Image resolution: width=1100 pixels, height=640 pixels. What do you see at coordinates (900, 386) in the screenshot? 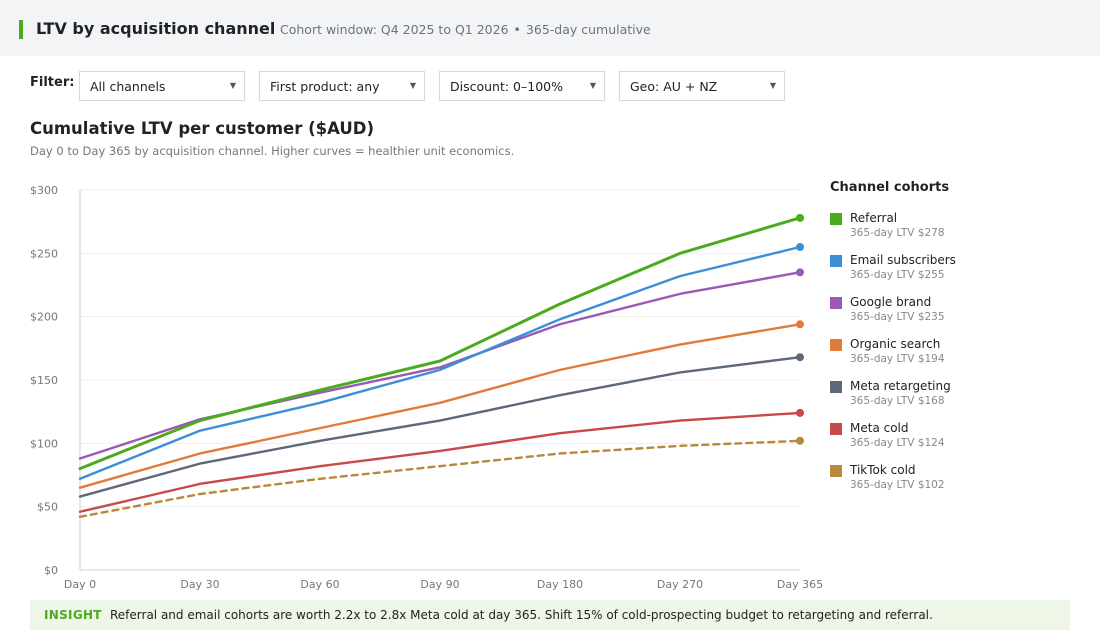
I see `legend-series-name: Meta retargeting` at bounding box center [900, 386].